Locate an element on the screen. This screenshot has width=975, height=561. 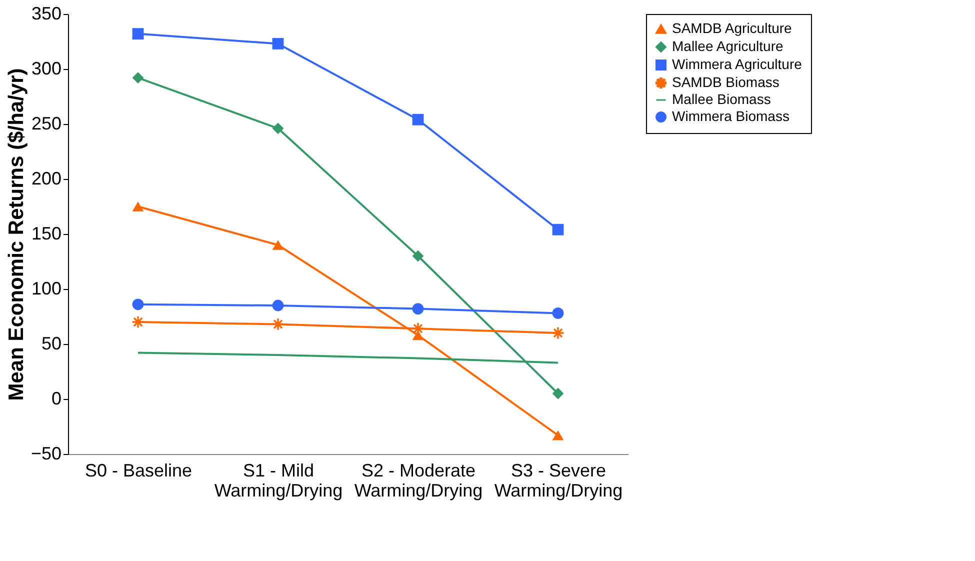
y-tick-label: 0 is located at coordinates (56, 398).